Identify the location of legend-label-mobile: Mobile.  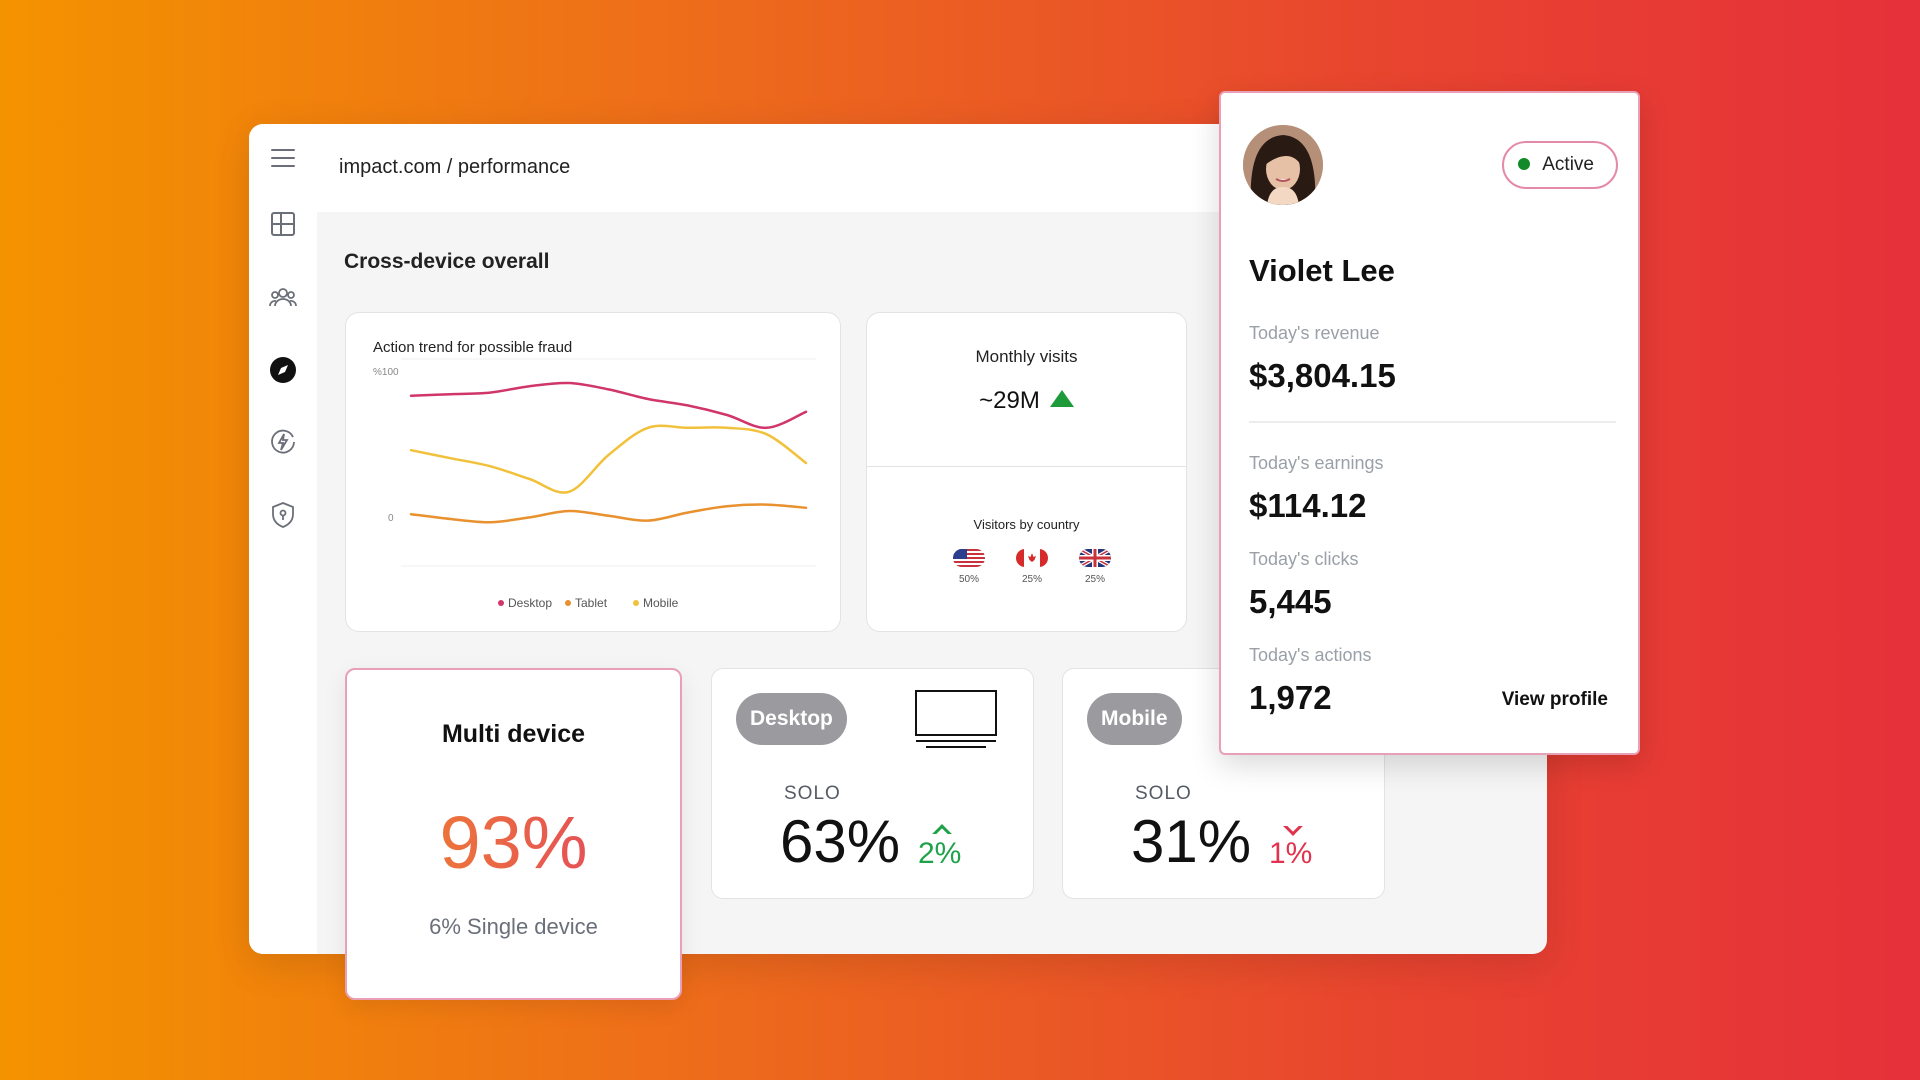
(661, 603).